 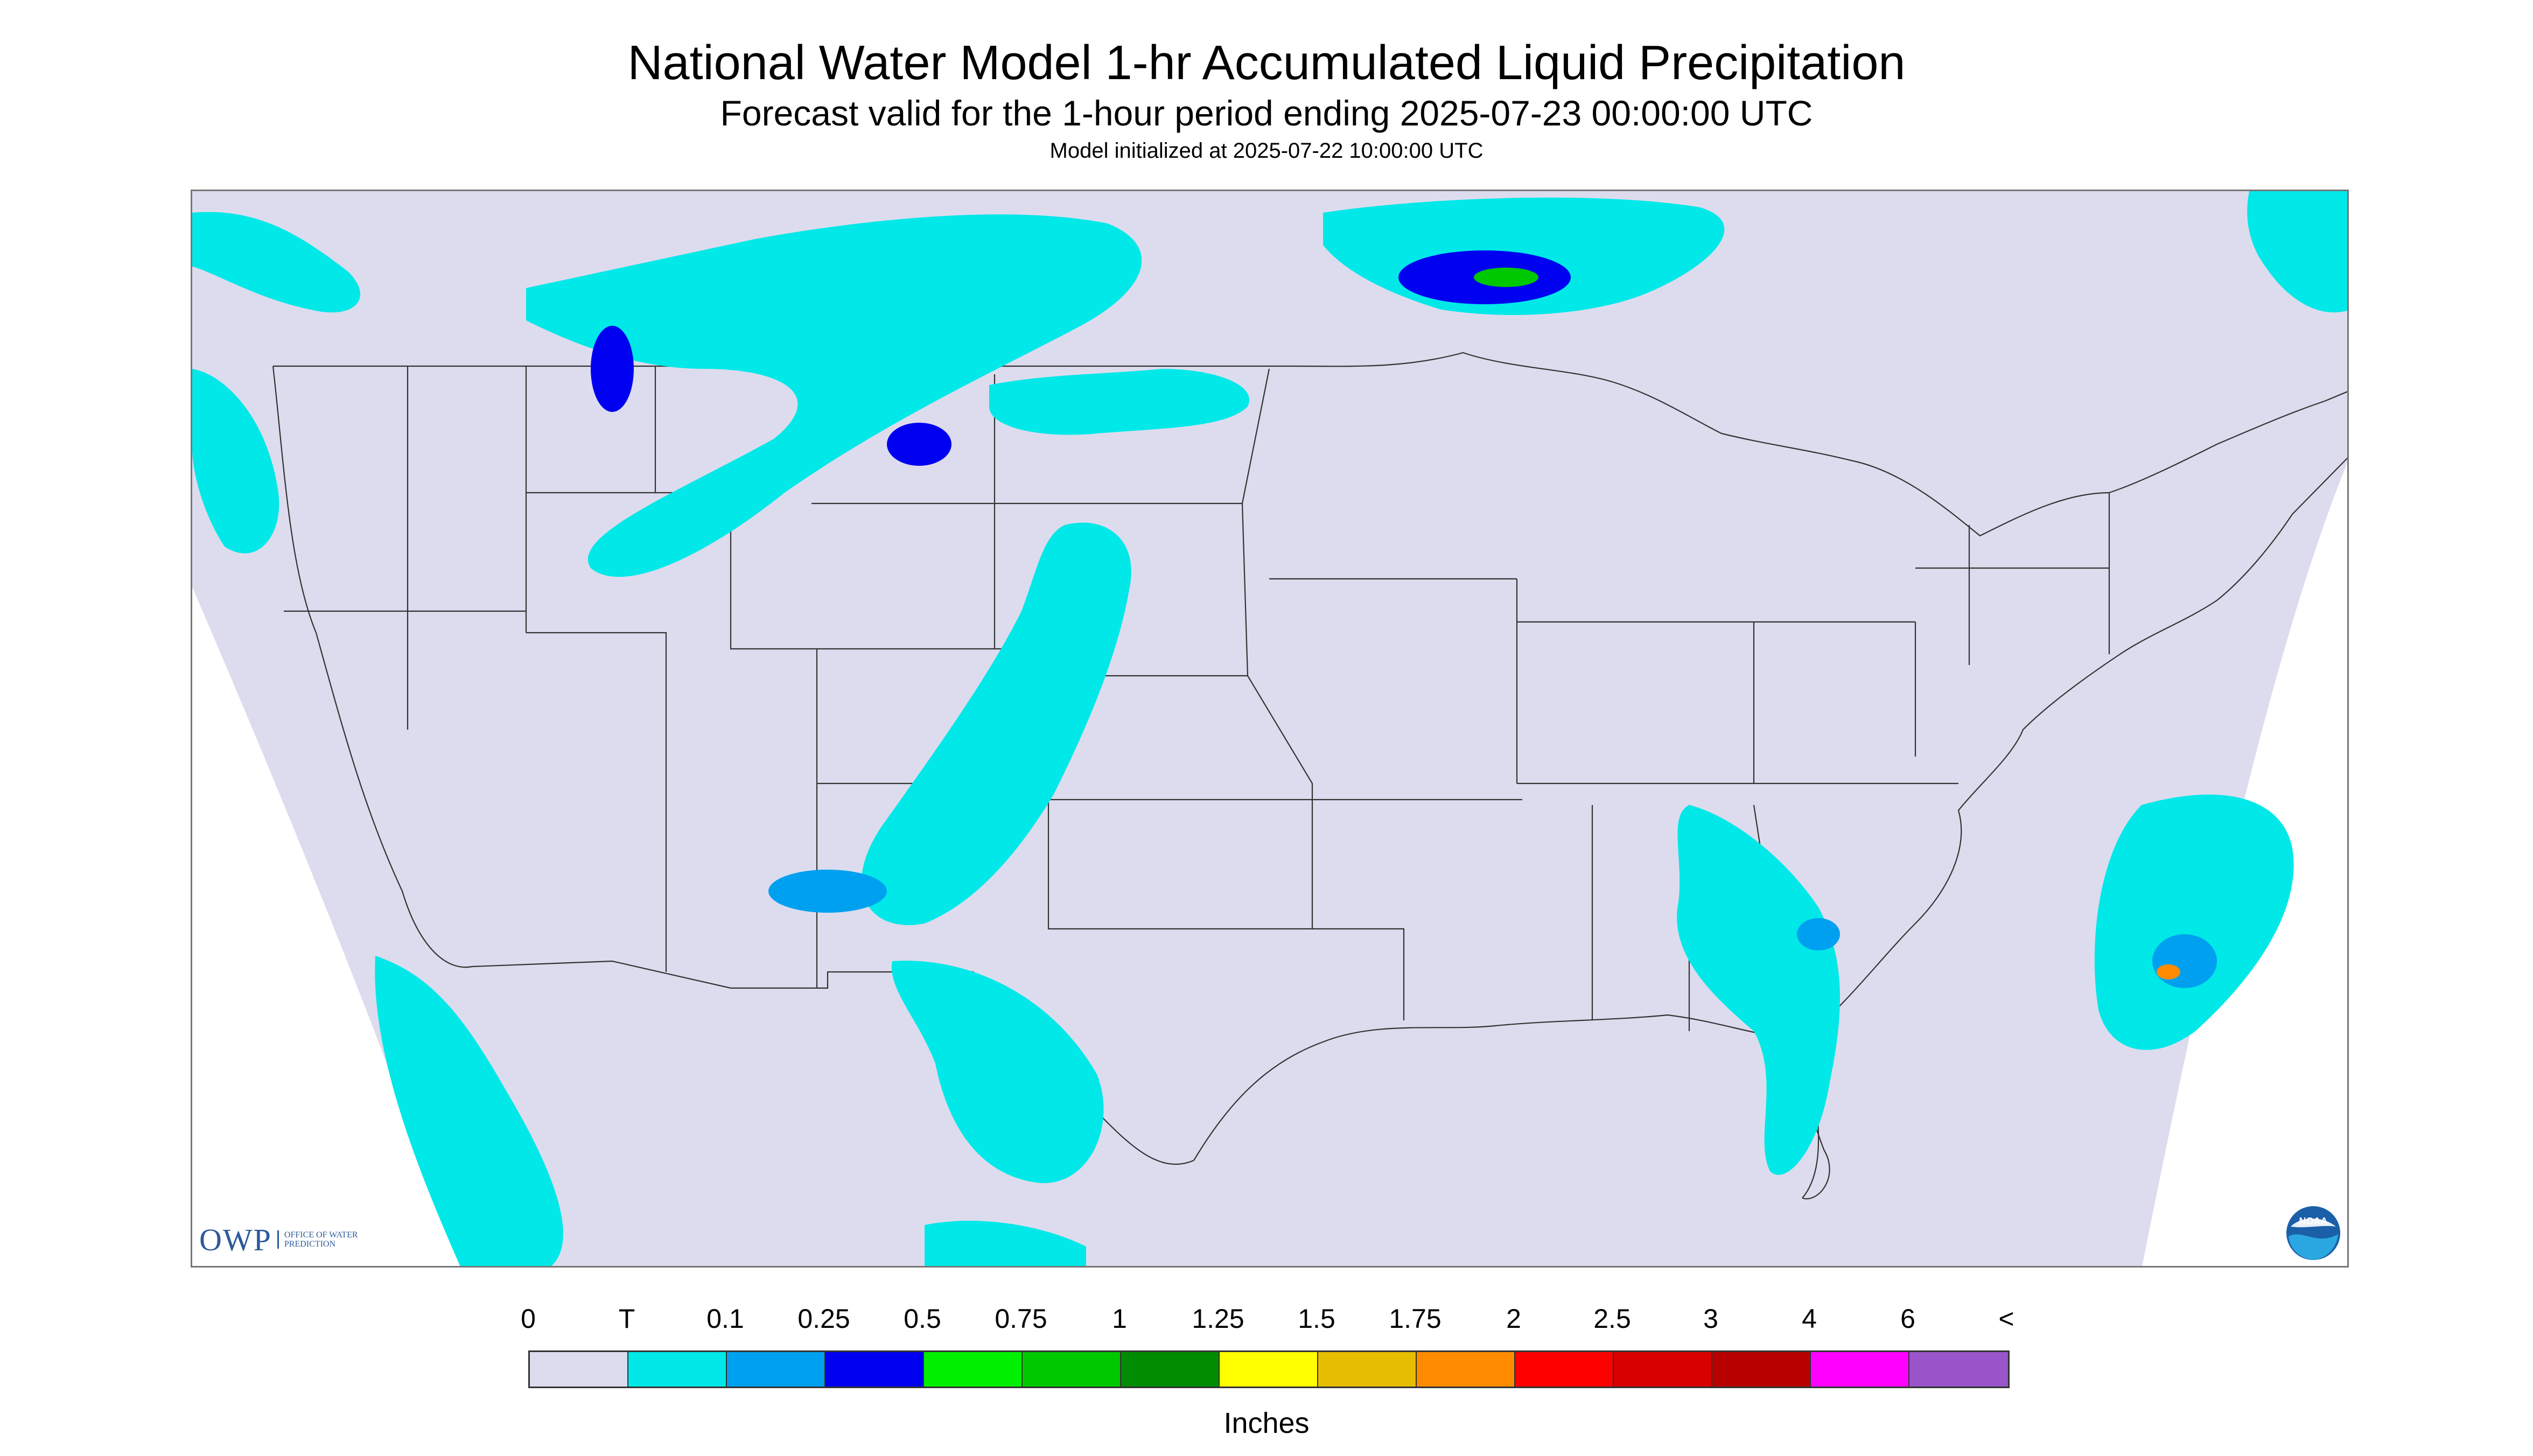 What do you see at coordinates (1710, 1319) in the screenshot?
I see `legend-label: 3` at bounding box center [1710, 1319].